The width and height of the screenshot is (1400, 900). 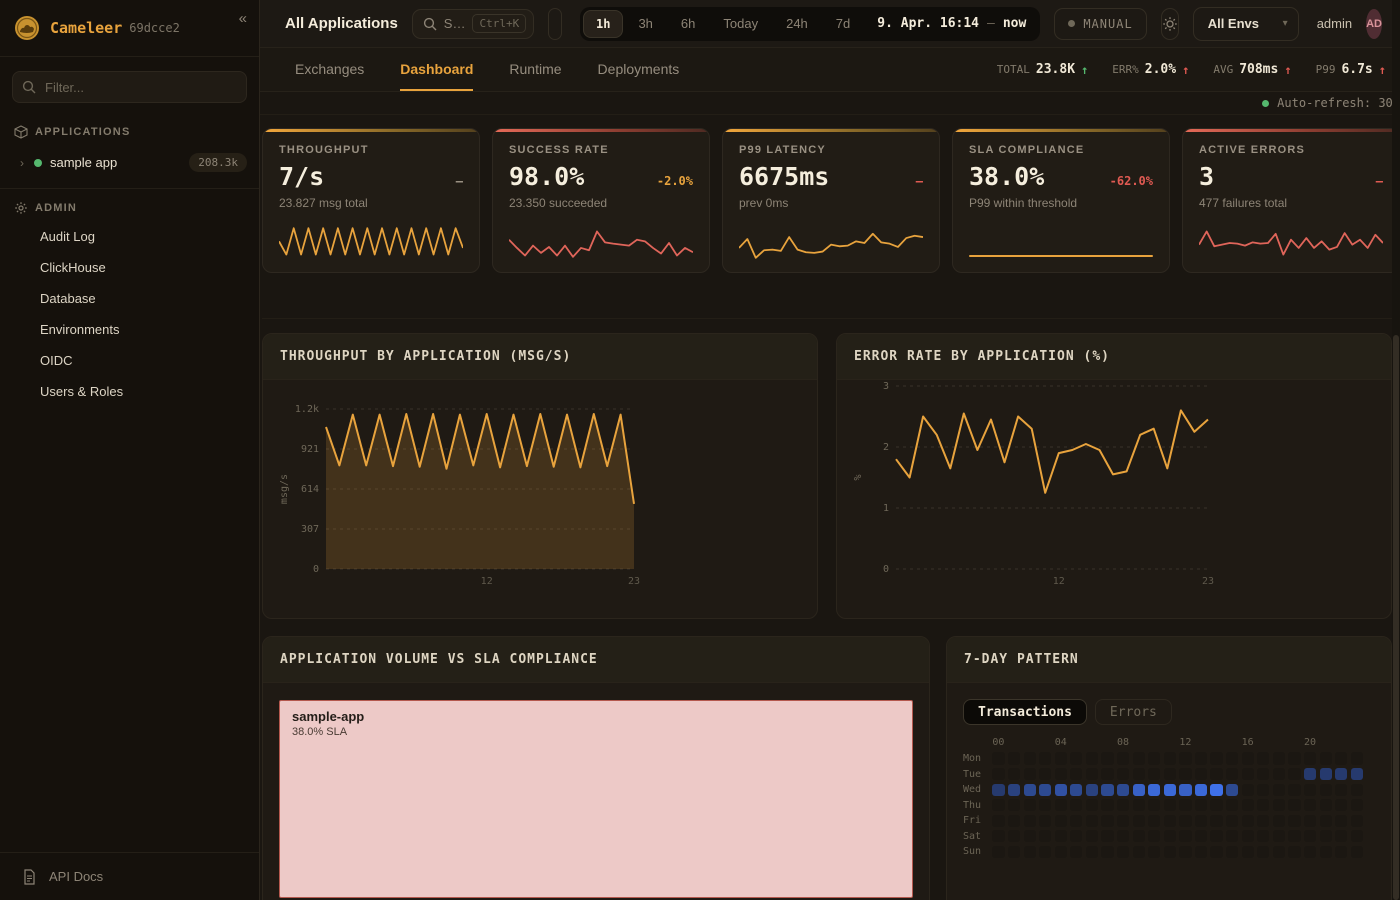 I want to click on tab-dashboard: Dashboard, so click(x=437, y=69).